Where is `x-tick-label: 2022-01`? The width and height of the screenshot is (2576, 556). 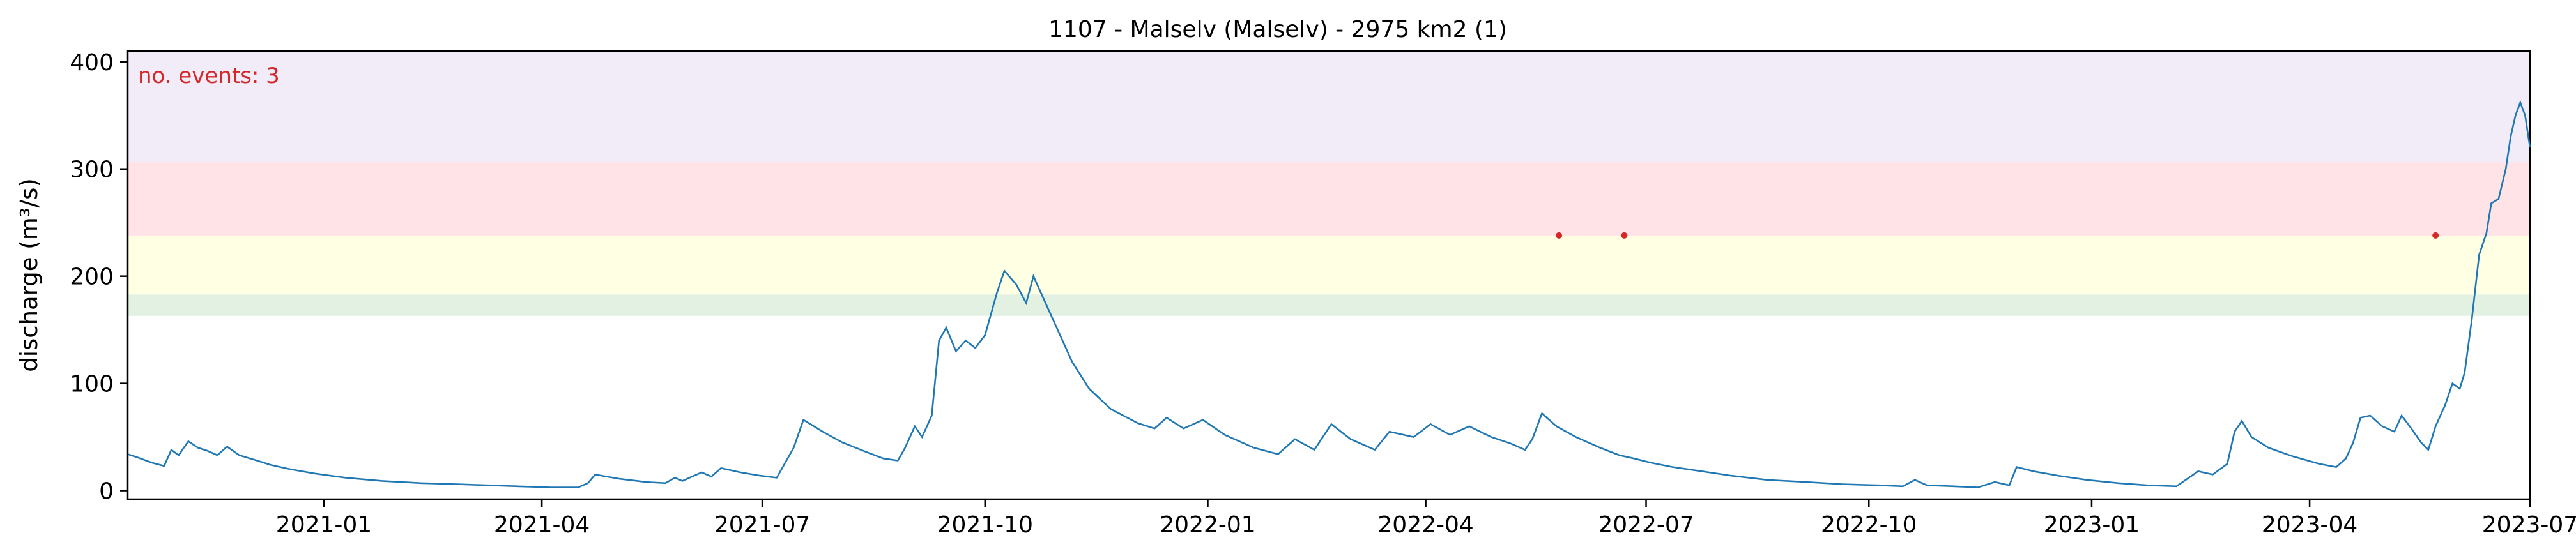
x-tick-label: 2022-01 is located at coordinates (1207, 525).